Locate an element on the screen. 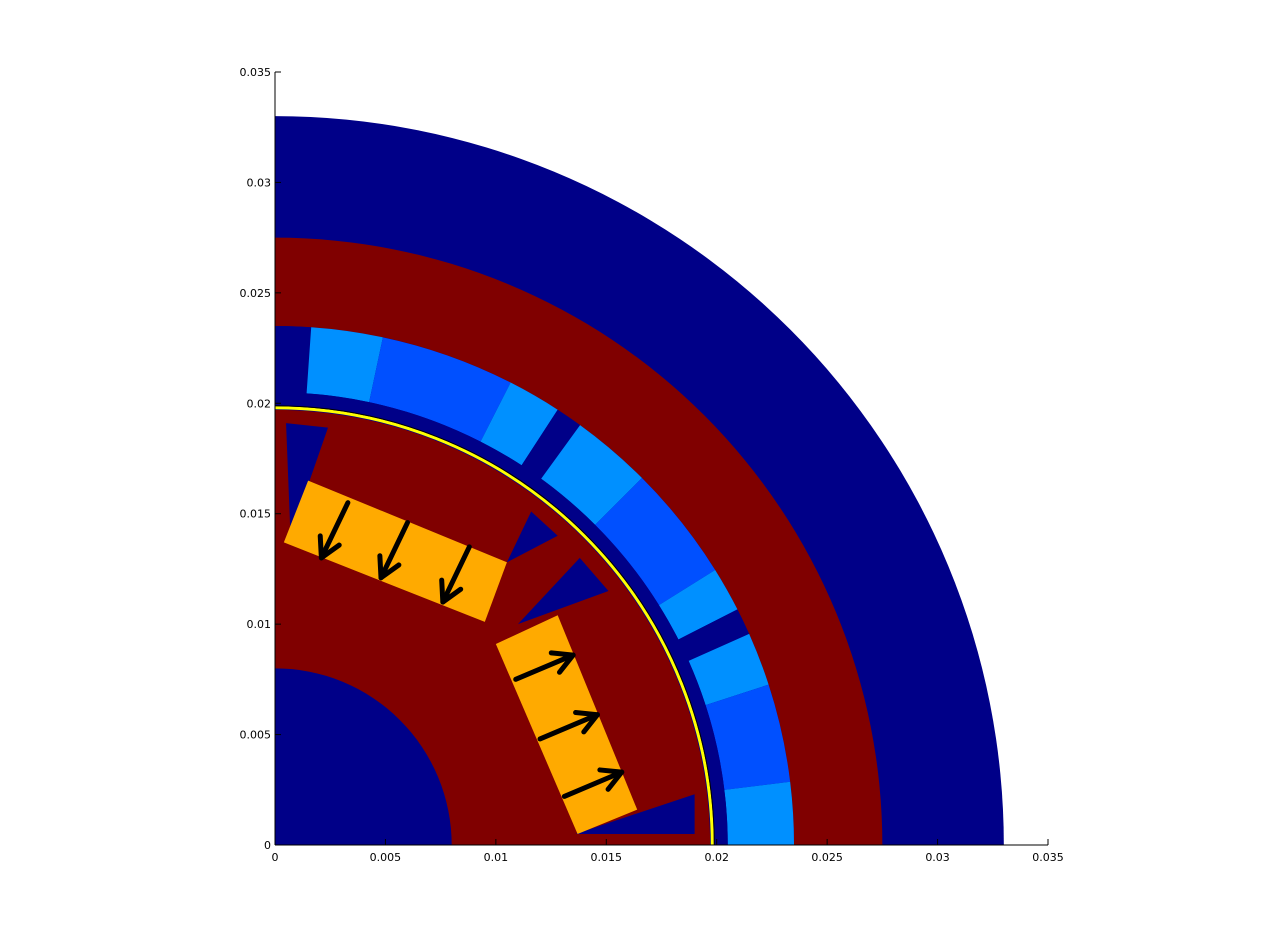 This screenshot has width=1280, height=949. x-tick-label: 0.03 is located at coordinates (937, 857).